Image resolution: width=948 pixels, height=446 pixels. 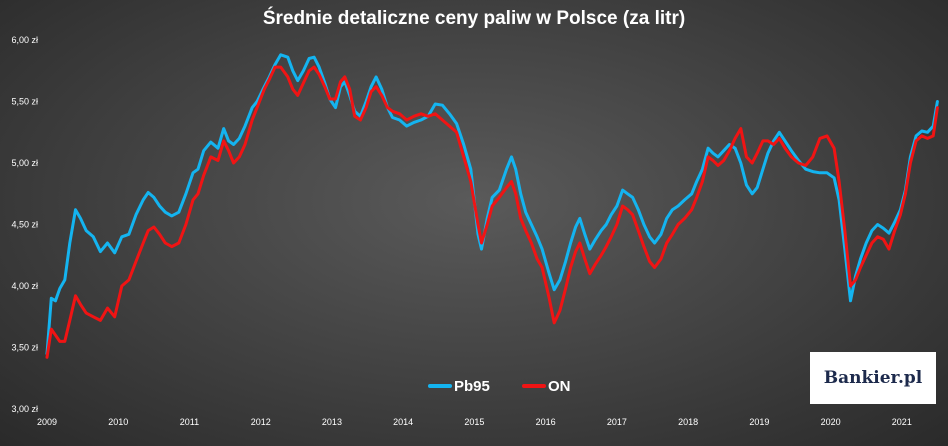 I want to click on legend-label-pb95: Pb95, so click(x=472, y=386).